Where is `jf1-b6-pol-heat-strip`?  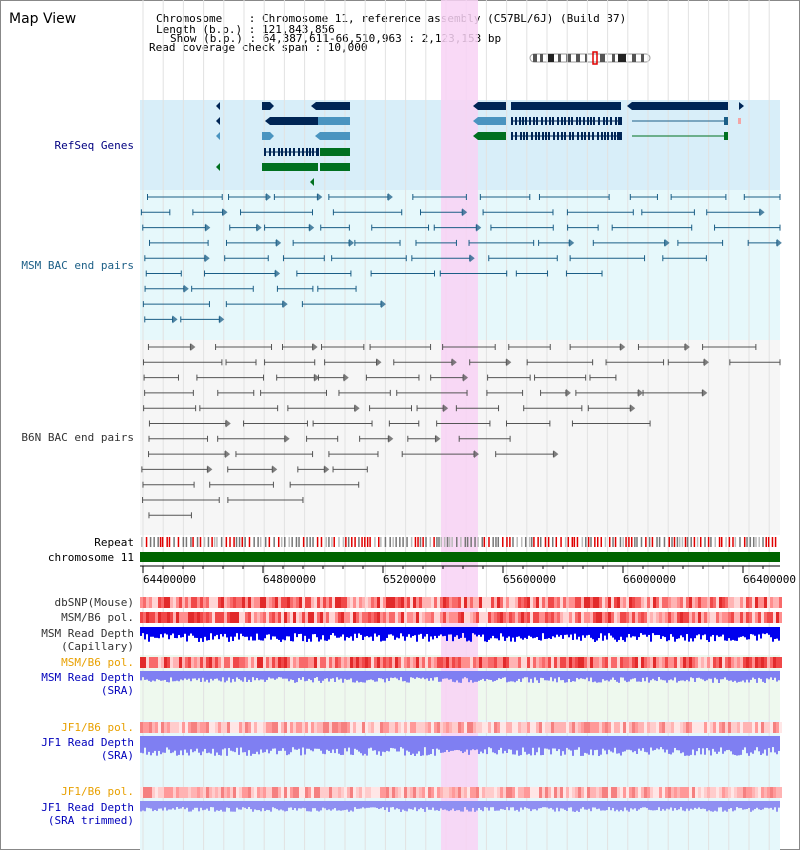 jf1-b6-pol-heat-strip is located at coordinates (461, 727).